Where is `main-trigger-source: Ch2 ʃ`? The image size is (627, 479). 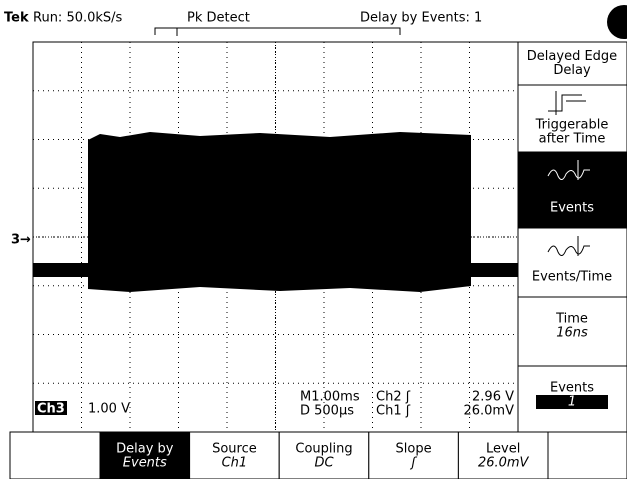 main-trigger-source: Ch2 ʃ is located at coordinates (393, 397).